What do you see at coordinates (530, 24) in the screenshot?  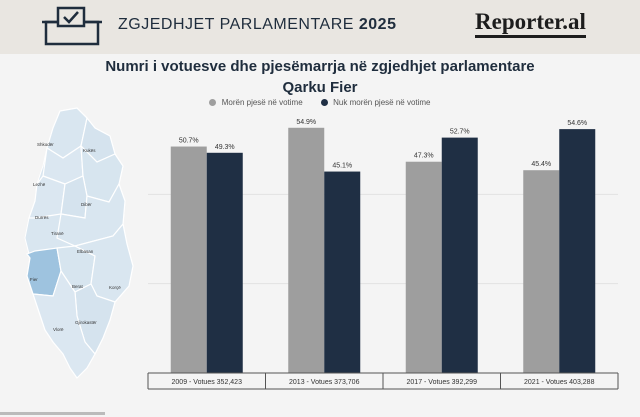 I see `reporter-logo: Reporter.al` at bounding box center [530, 24].